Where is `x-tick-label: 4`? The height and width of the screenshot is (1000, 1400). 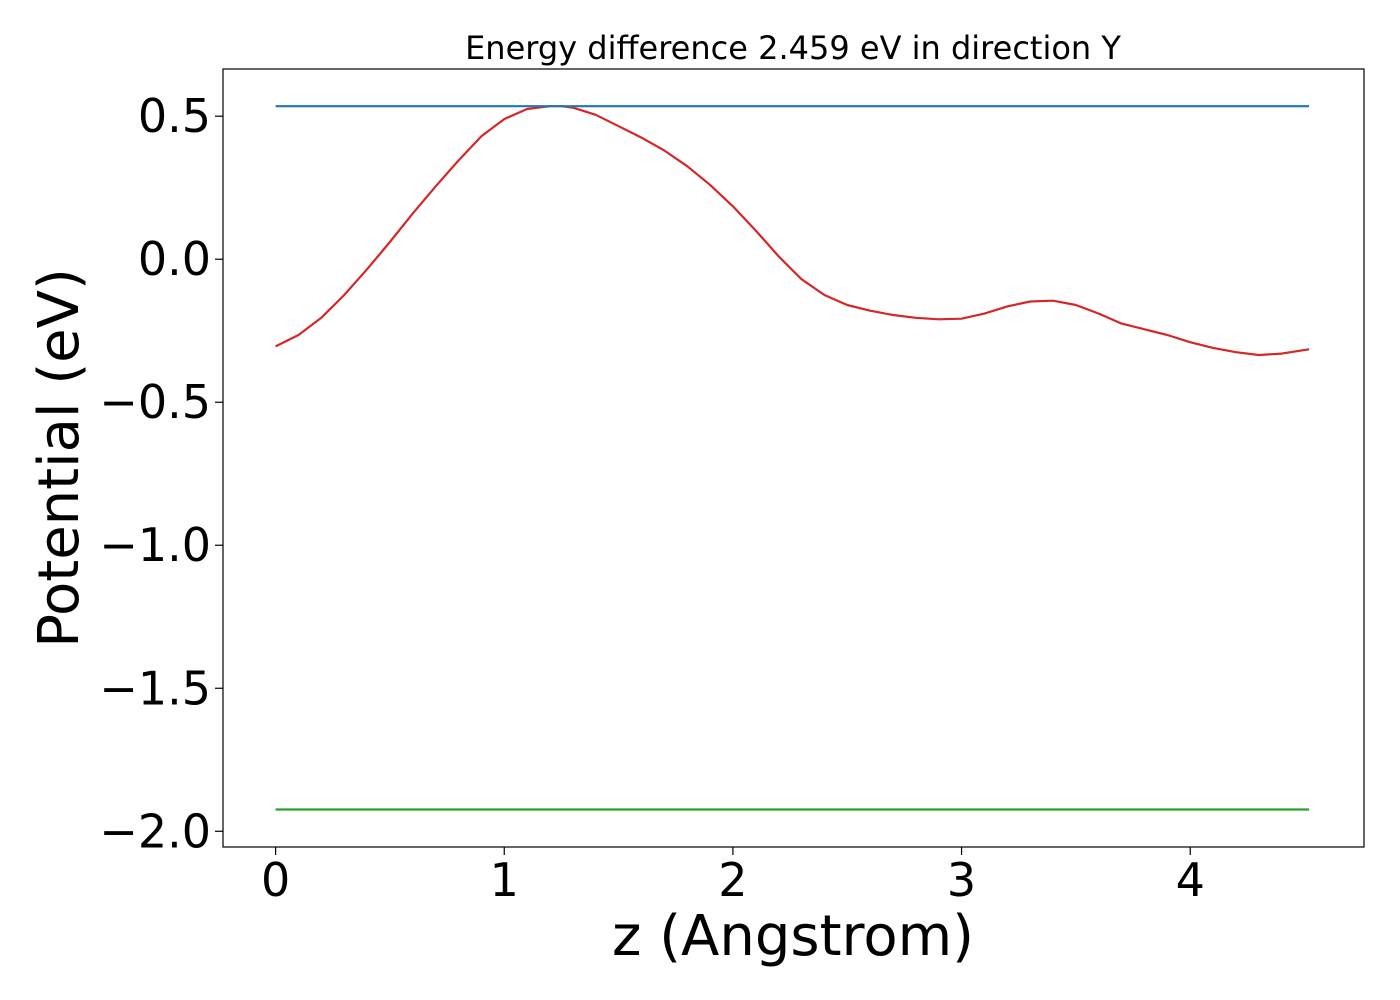
x-tick-label: 4 is located at coordinates (1190, 880).